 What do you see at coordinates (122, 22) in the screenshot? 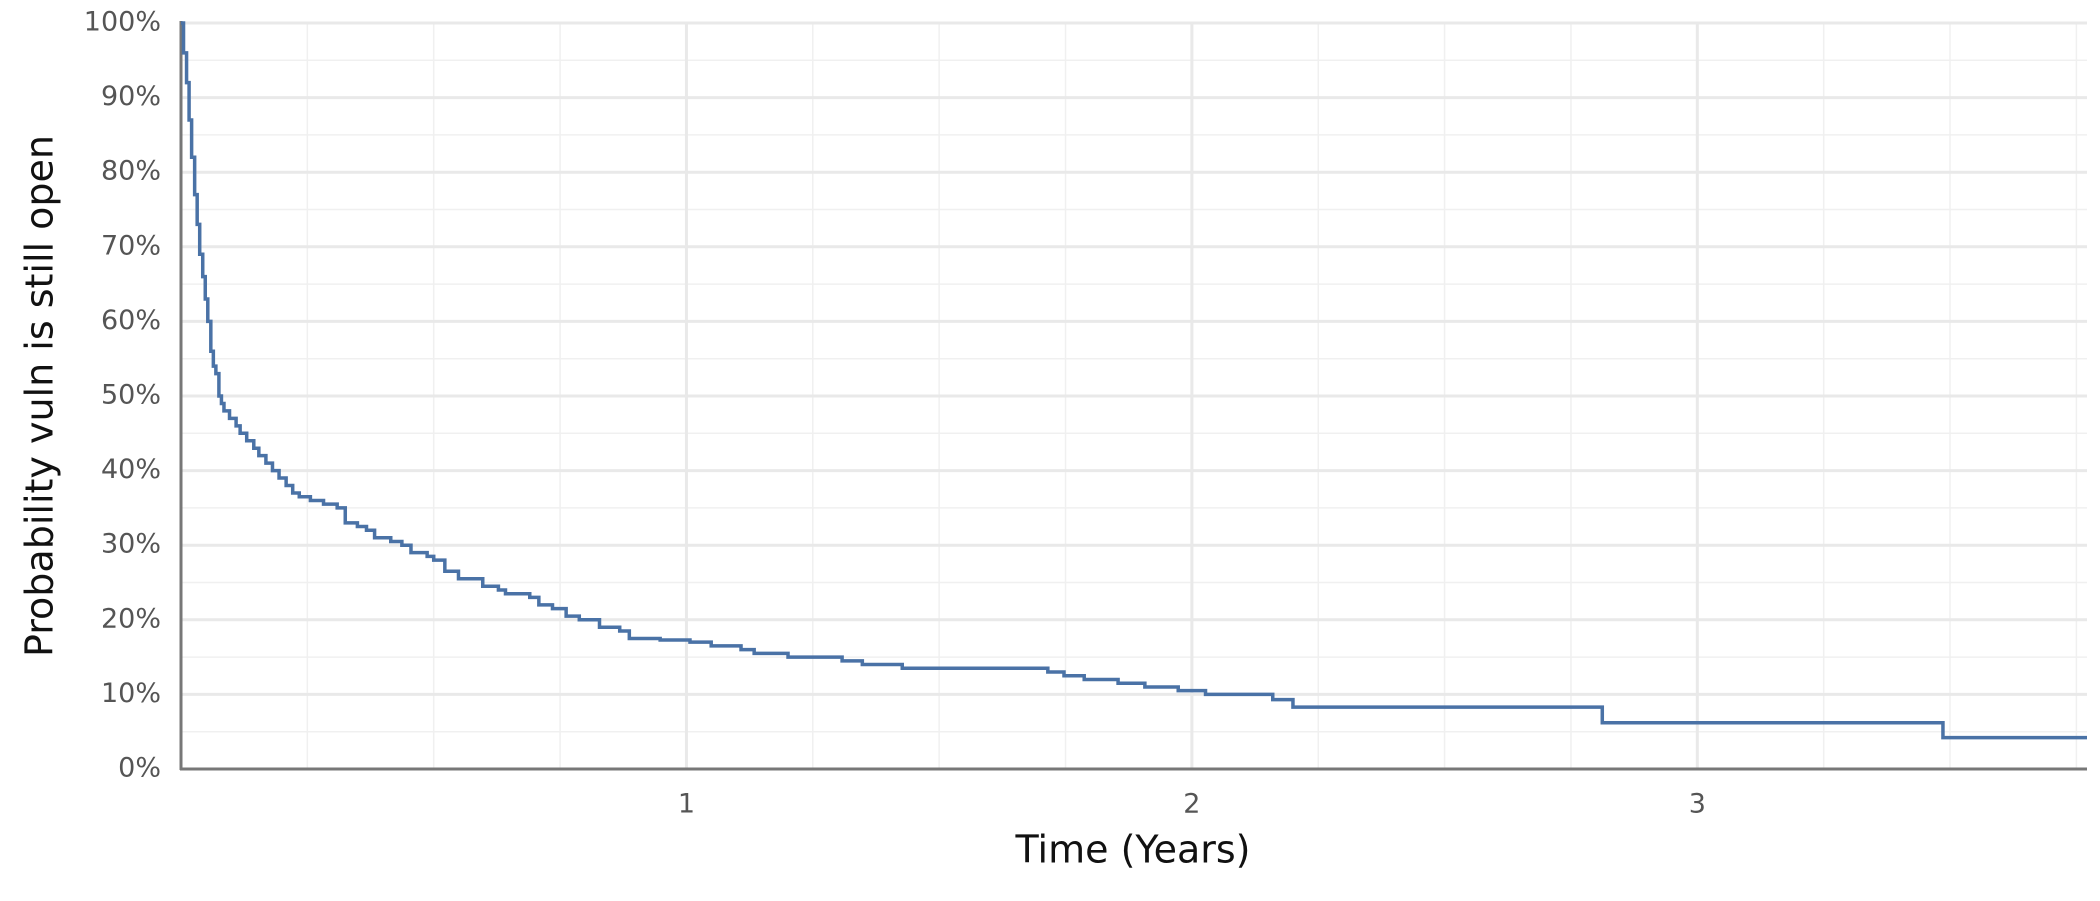
I see `y-tick-label: 100%` at bounding box center [122, 22].